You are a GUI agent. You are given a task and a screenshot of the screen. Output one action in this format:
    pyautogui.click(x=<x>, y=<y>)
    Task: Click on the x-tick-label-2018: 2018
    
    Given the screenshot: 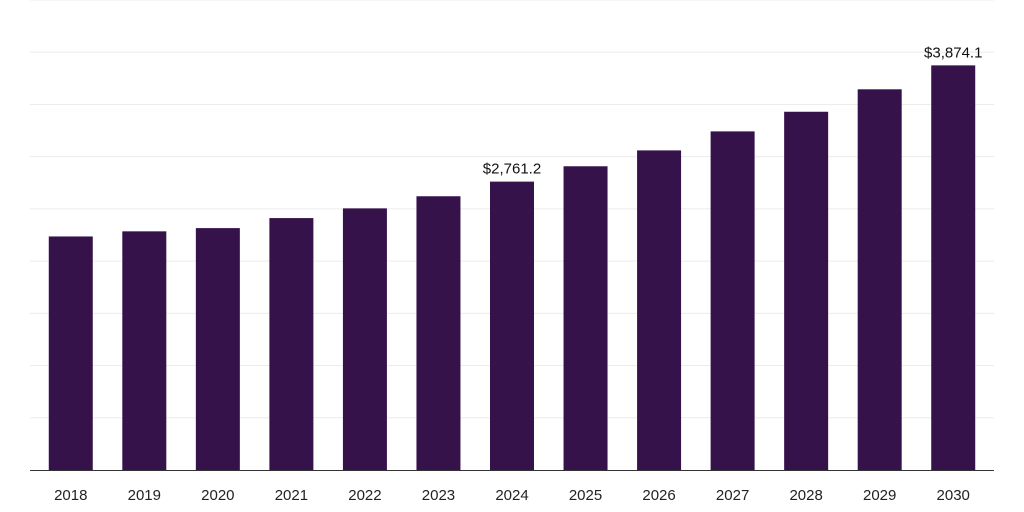 What is the action you would take?
    pyautogui.click(x=70, y=495)
    